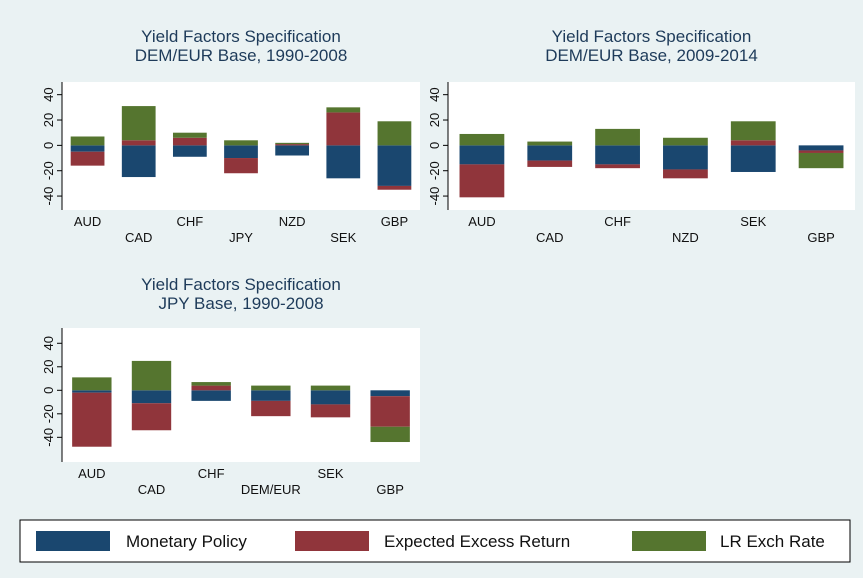 Image resolution: width=863 pixels, height=578 pixels. What do you see at coordinates (477, 541) in the screenshot?
I see `legend-label: Expected Excess Return` at bounding box center [477, 541].